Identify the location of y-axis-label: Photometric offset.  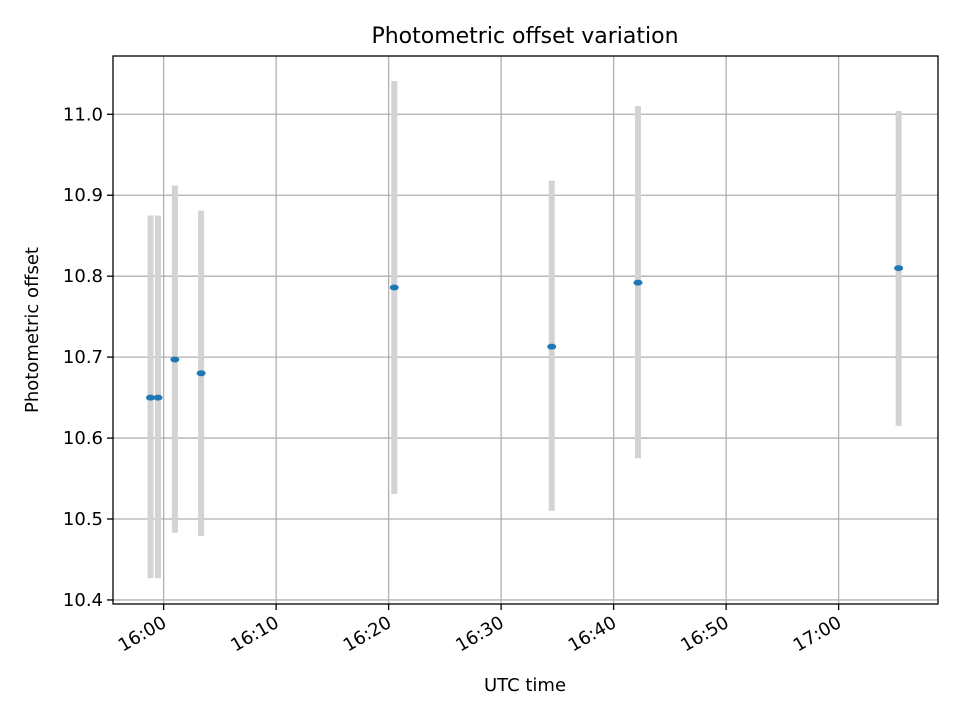
(32, 330).